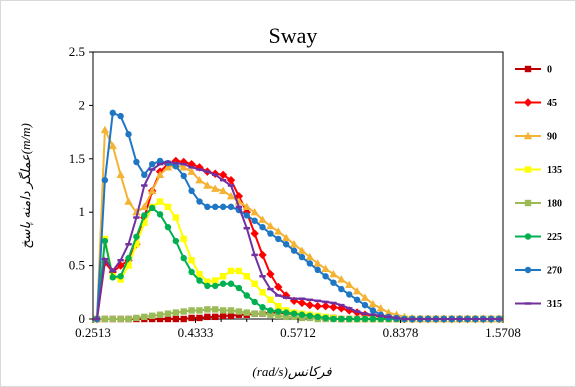  I want to click on y-tick-label: 0.5, so click(77, 265).